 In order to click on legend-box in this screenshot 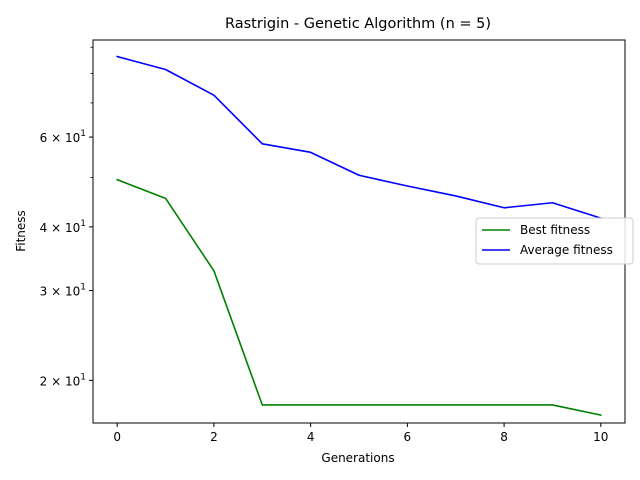, I will do `click(554, 241)`.